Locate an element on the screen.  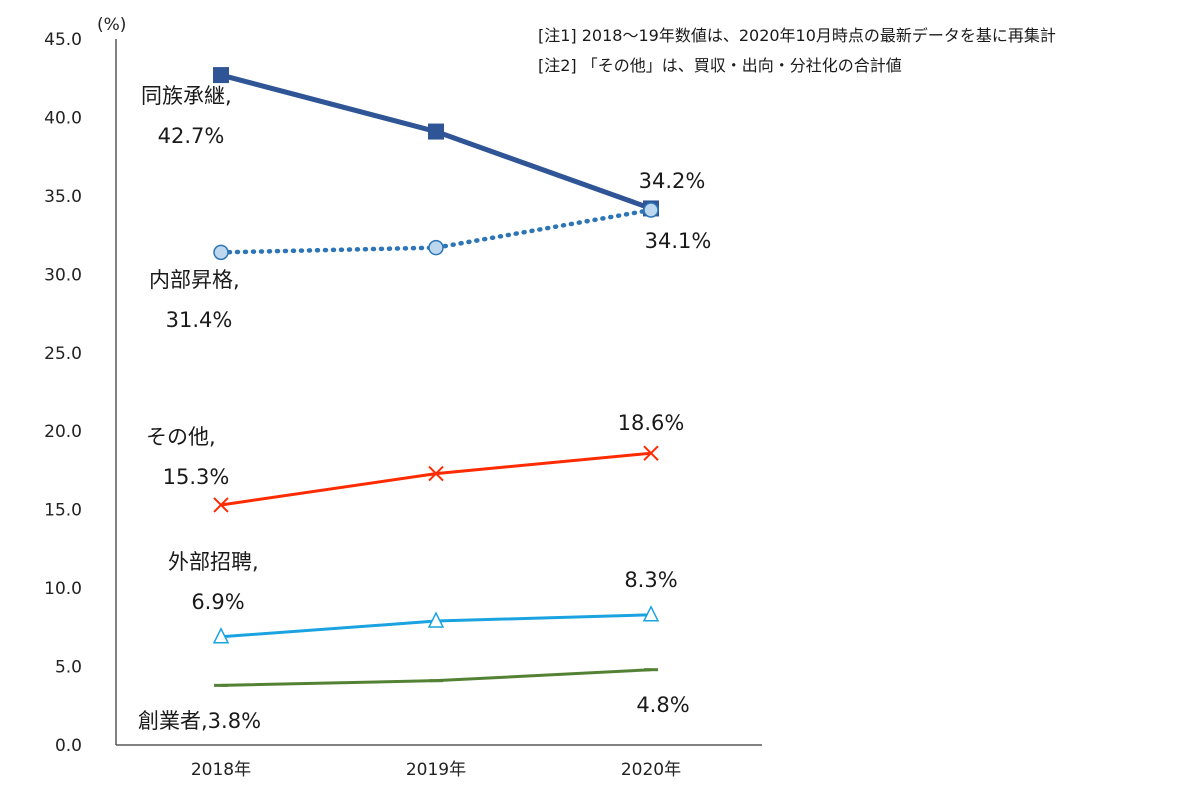
data-label: 42.7% is located at coordinates (191, 136).